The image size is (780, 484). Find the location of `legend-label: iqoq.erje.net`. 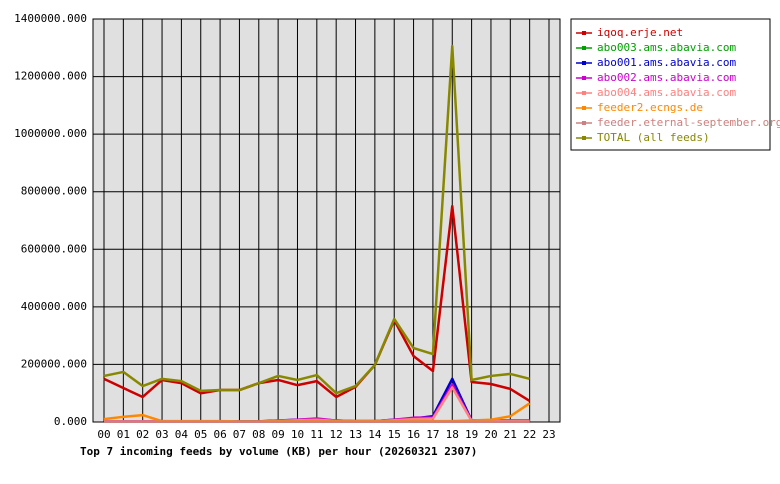

legend-label: iqoq.erje.net is located at coordinates (640, 32).